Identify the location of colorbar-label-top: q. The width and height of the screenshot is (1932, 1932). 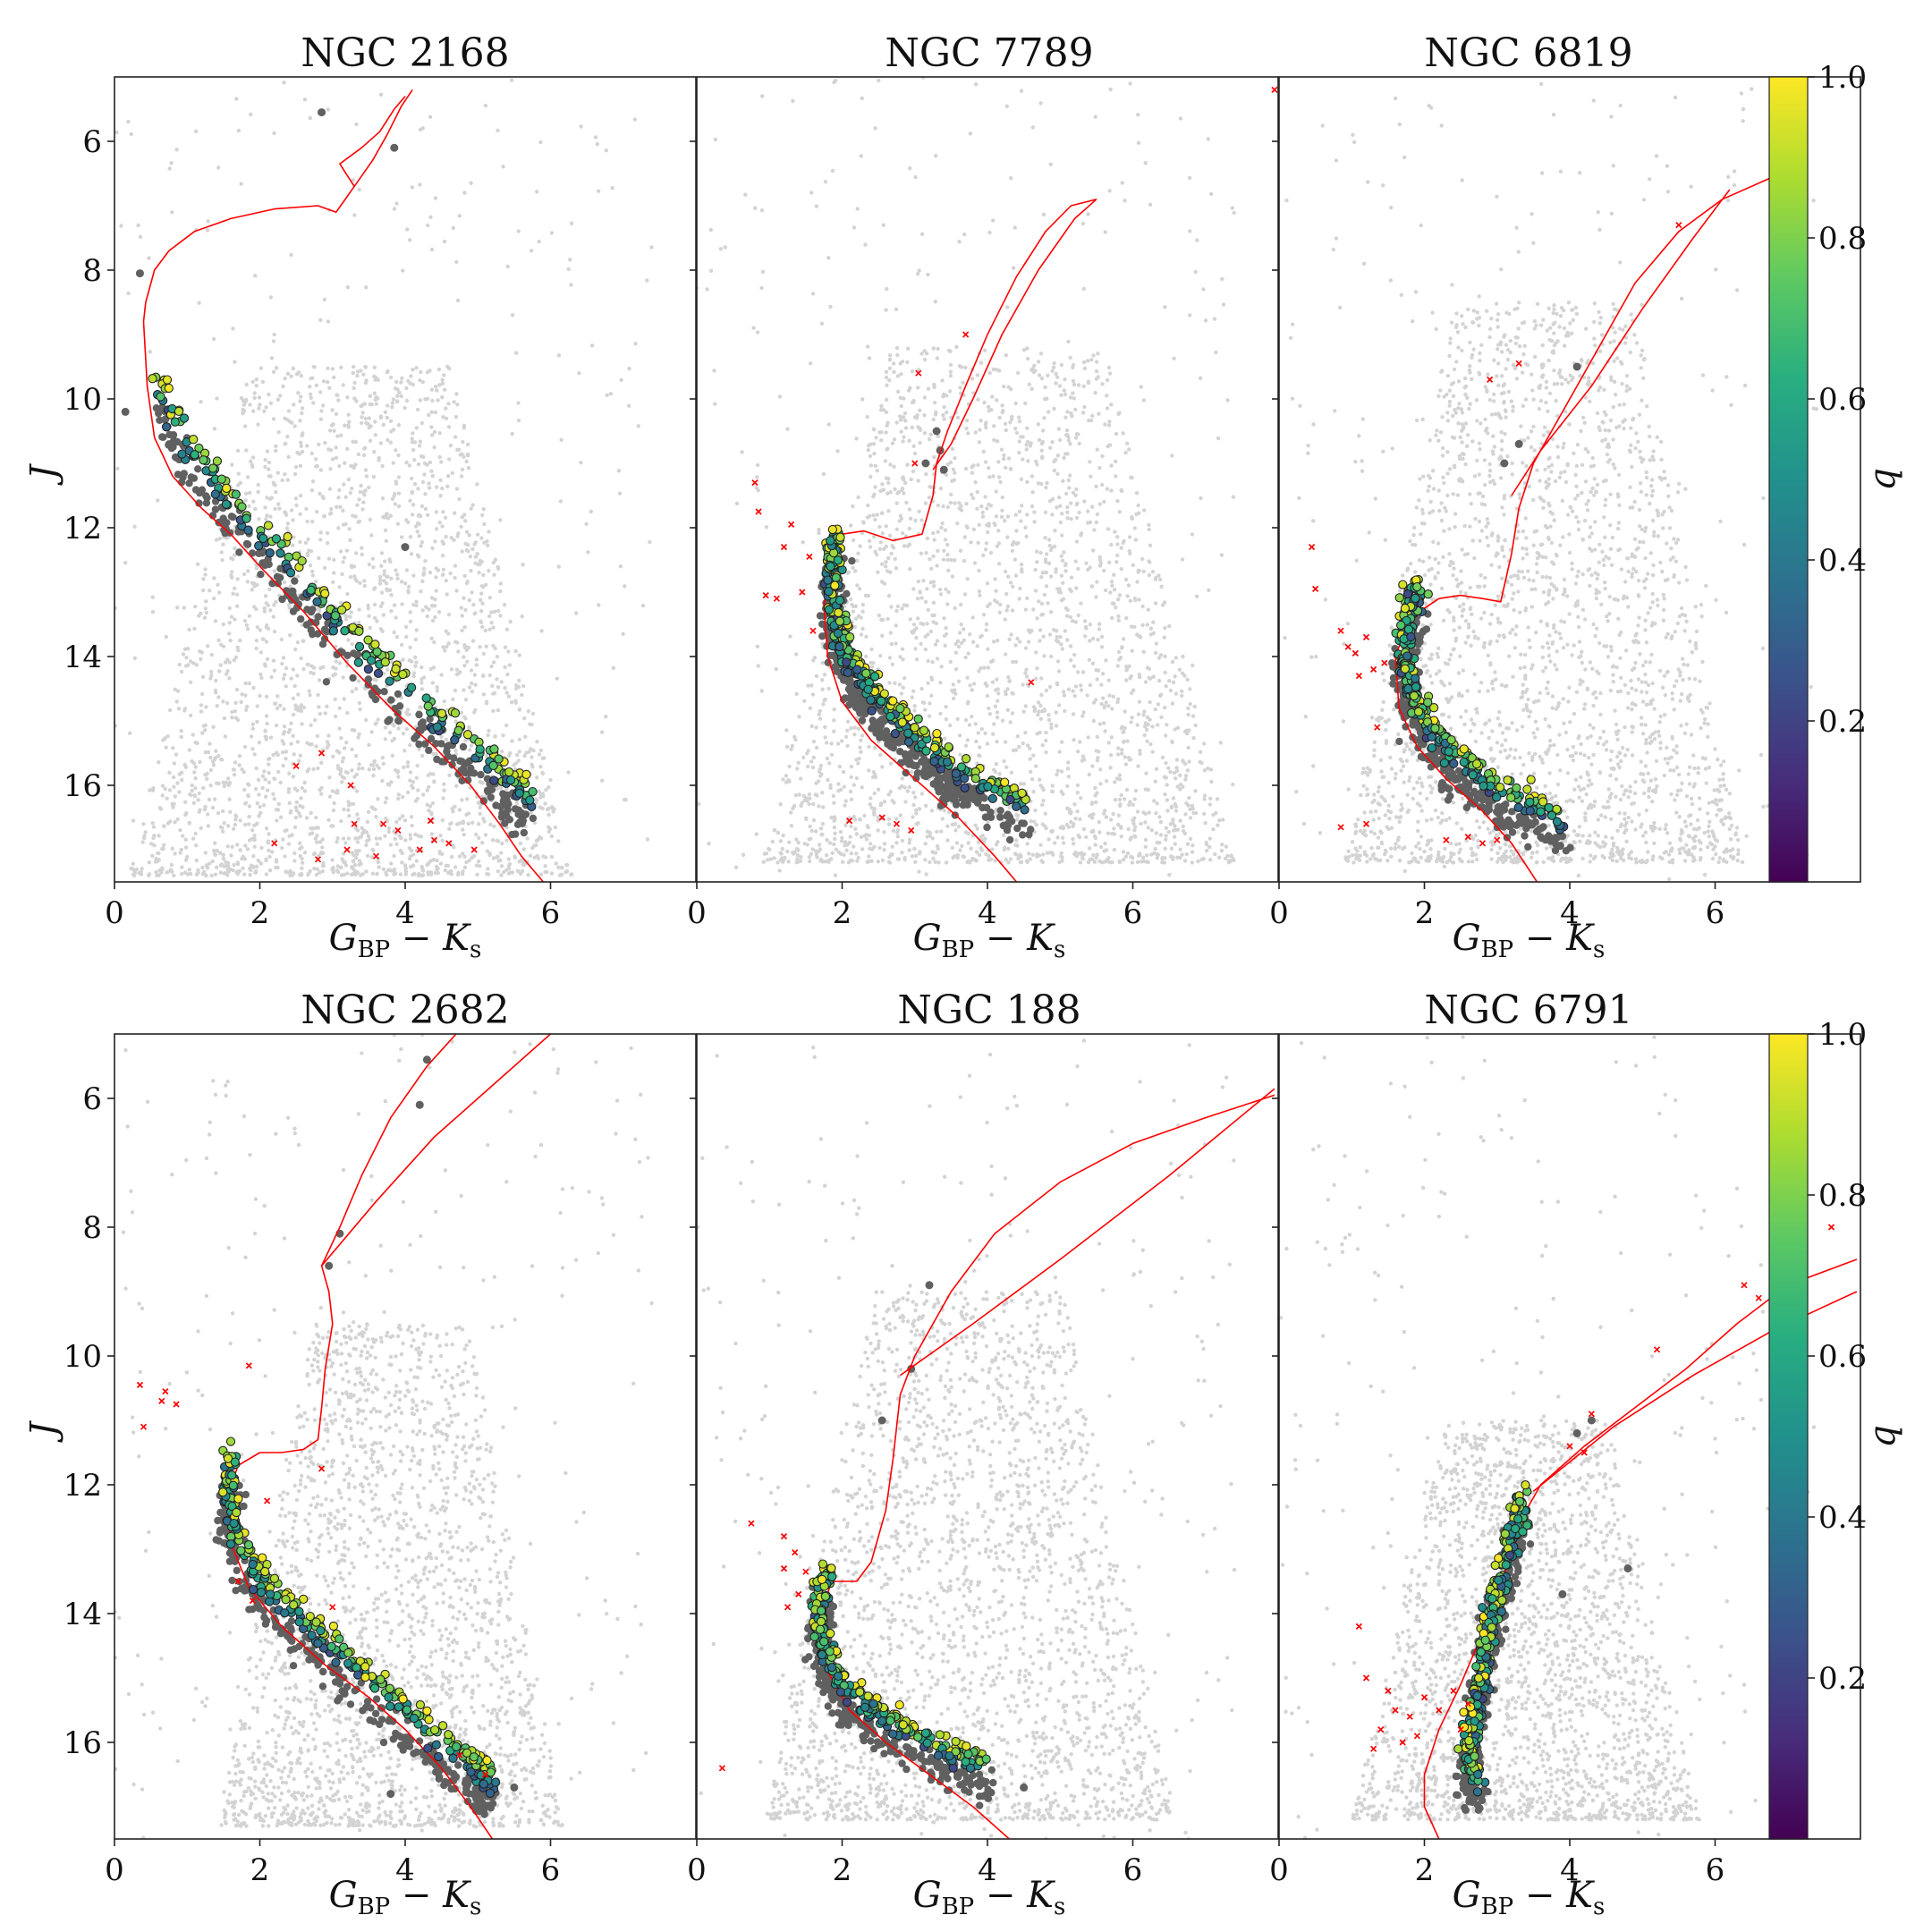
(1882, 479).